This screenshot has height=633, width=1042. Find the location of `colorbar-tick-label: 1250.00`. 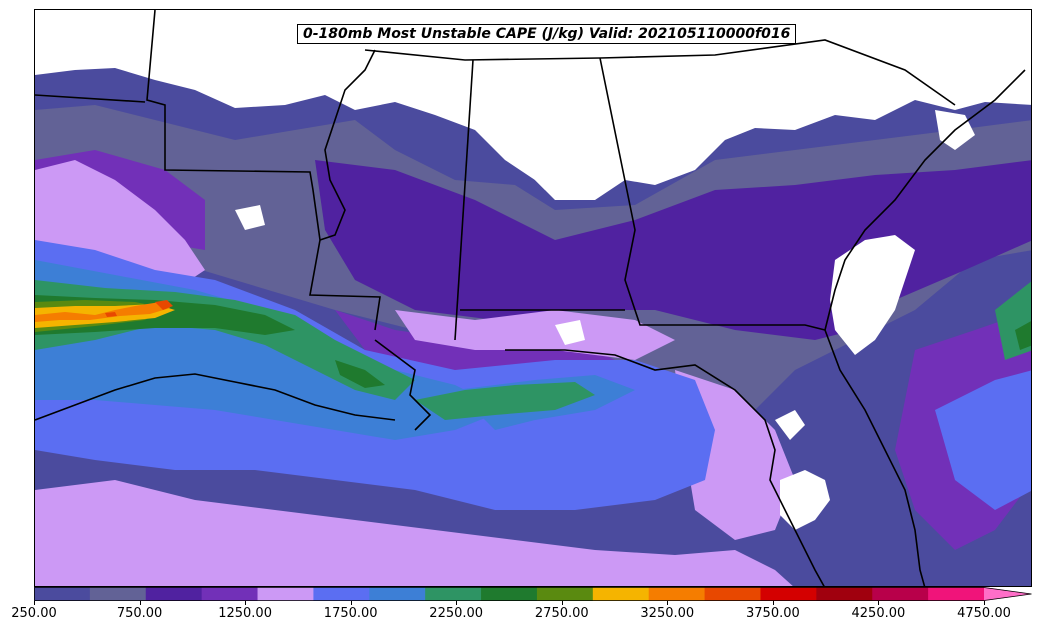

colorbar-tick-label: 1250.00 is located at coordinates (245, 613).